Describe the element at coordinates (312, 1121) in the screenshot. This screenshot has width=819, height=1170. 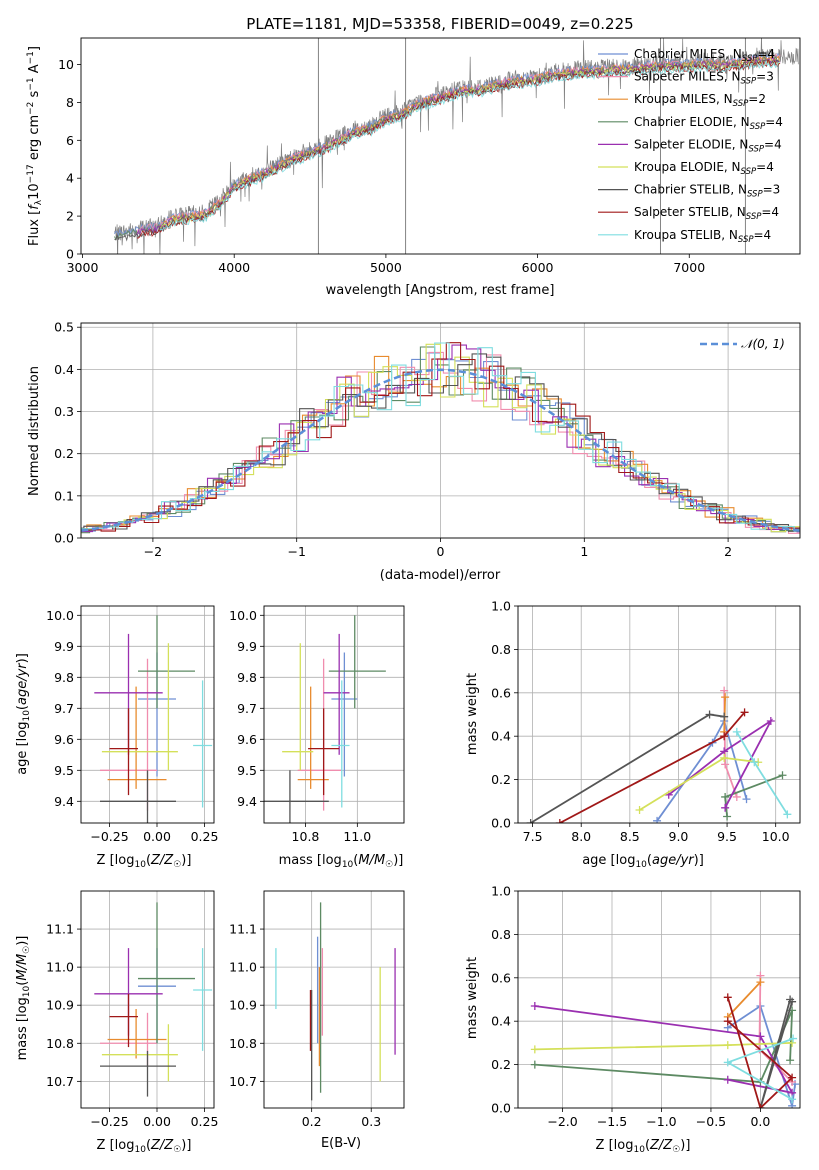
I see `x-tick-label: 0.2` at that location.